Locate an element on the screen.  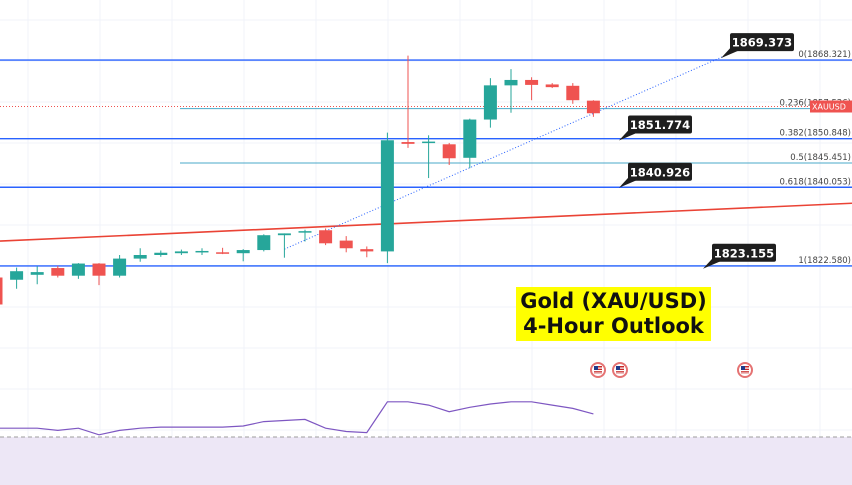
price-callouts: 1869.373 1851.774 1840.926 1823.155 is located at coordinates (706, 151).